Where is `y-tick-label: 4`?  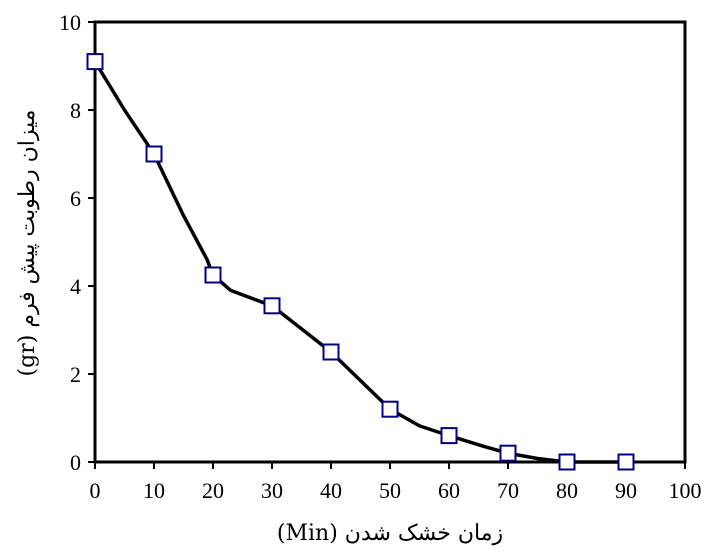 y-tick-label: 4 is located at coordinates (75, 286).